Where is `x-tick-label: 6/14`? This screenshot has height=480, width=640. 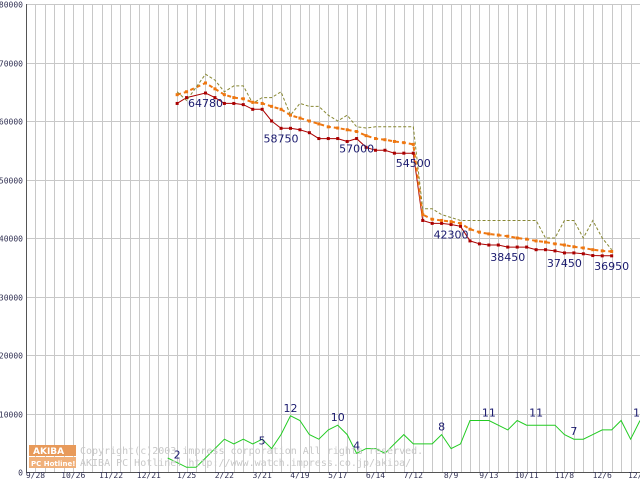
x-tick-label: 6/14 is located at coordinates (375, 475).